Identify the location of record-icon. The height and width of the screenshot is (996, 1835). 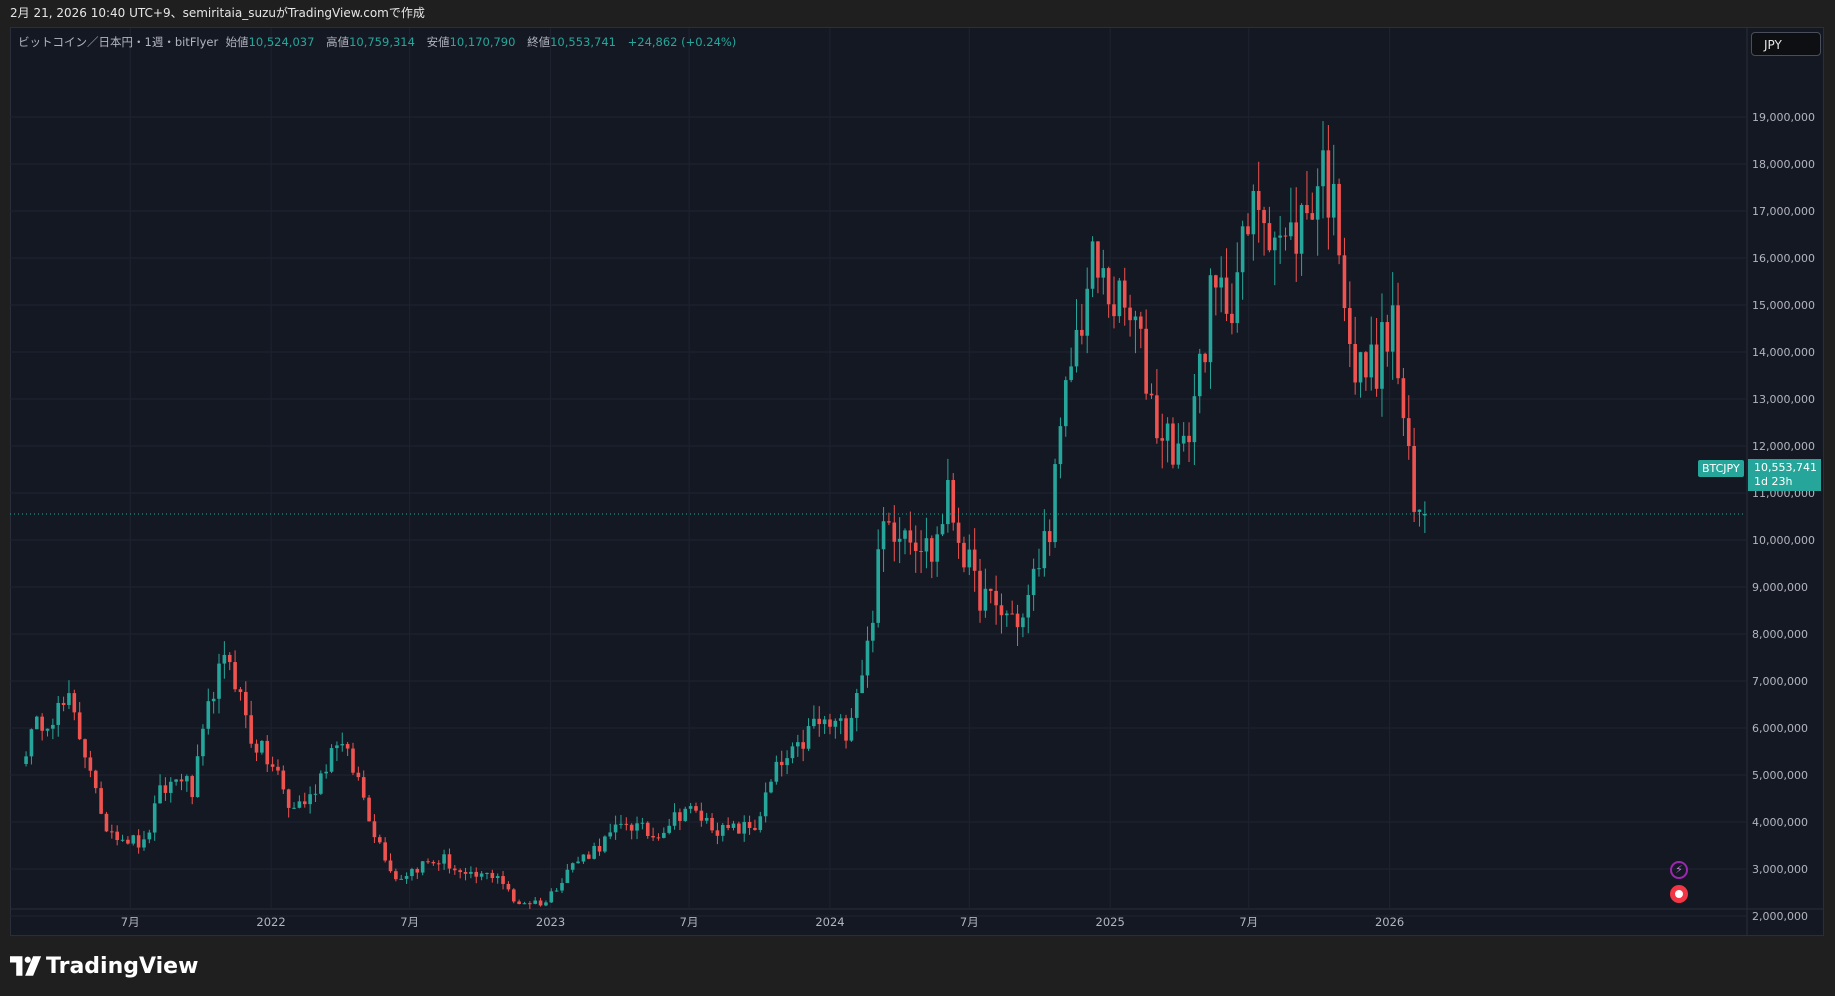
(1679, 894).